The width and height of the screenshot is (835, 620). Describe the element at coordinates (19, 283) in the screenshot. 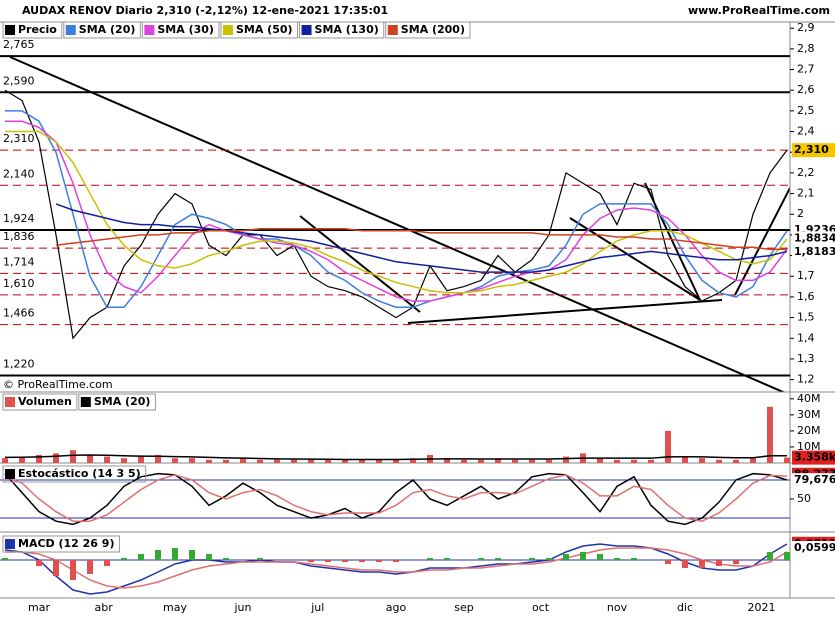

I see `level-label: 1,610` at that location.